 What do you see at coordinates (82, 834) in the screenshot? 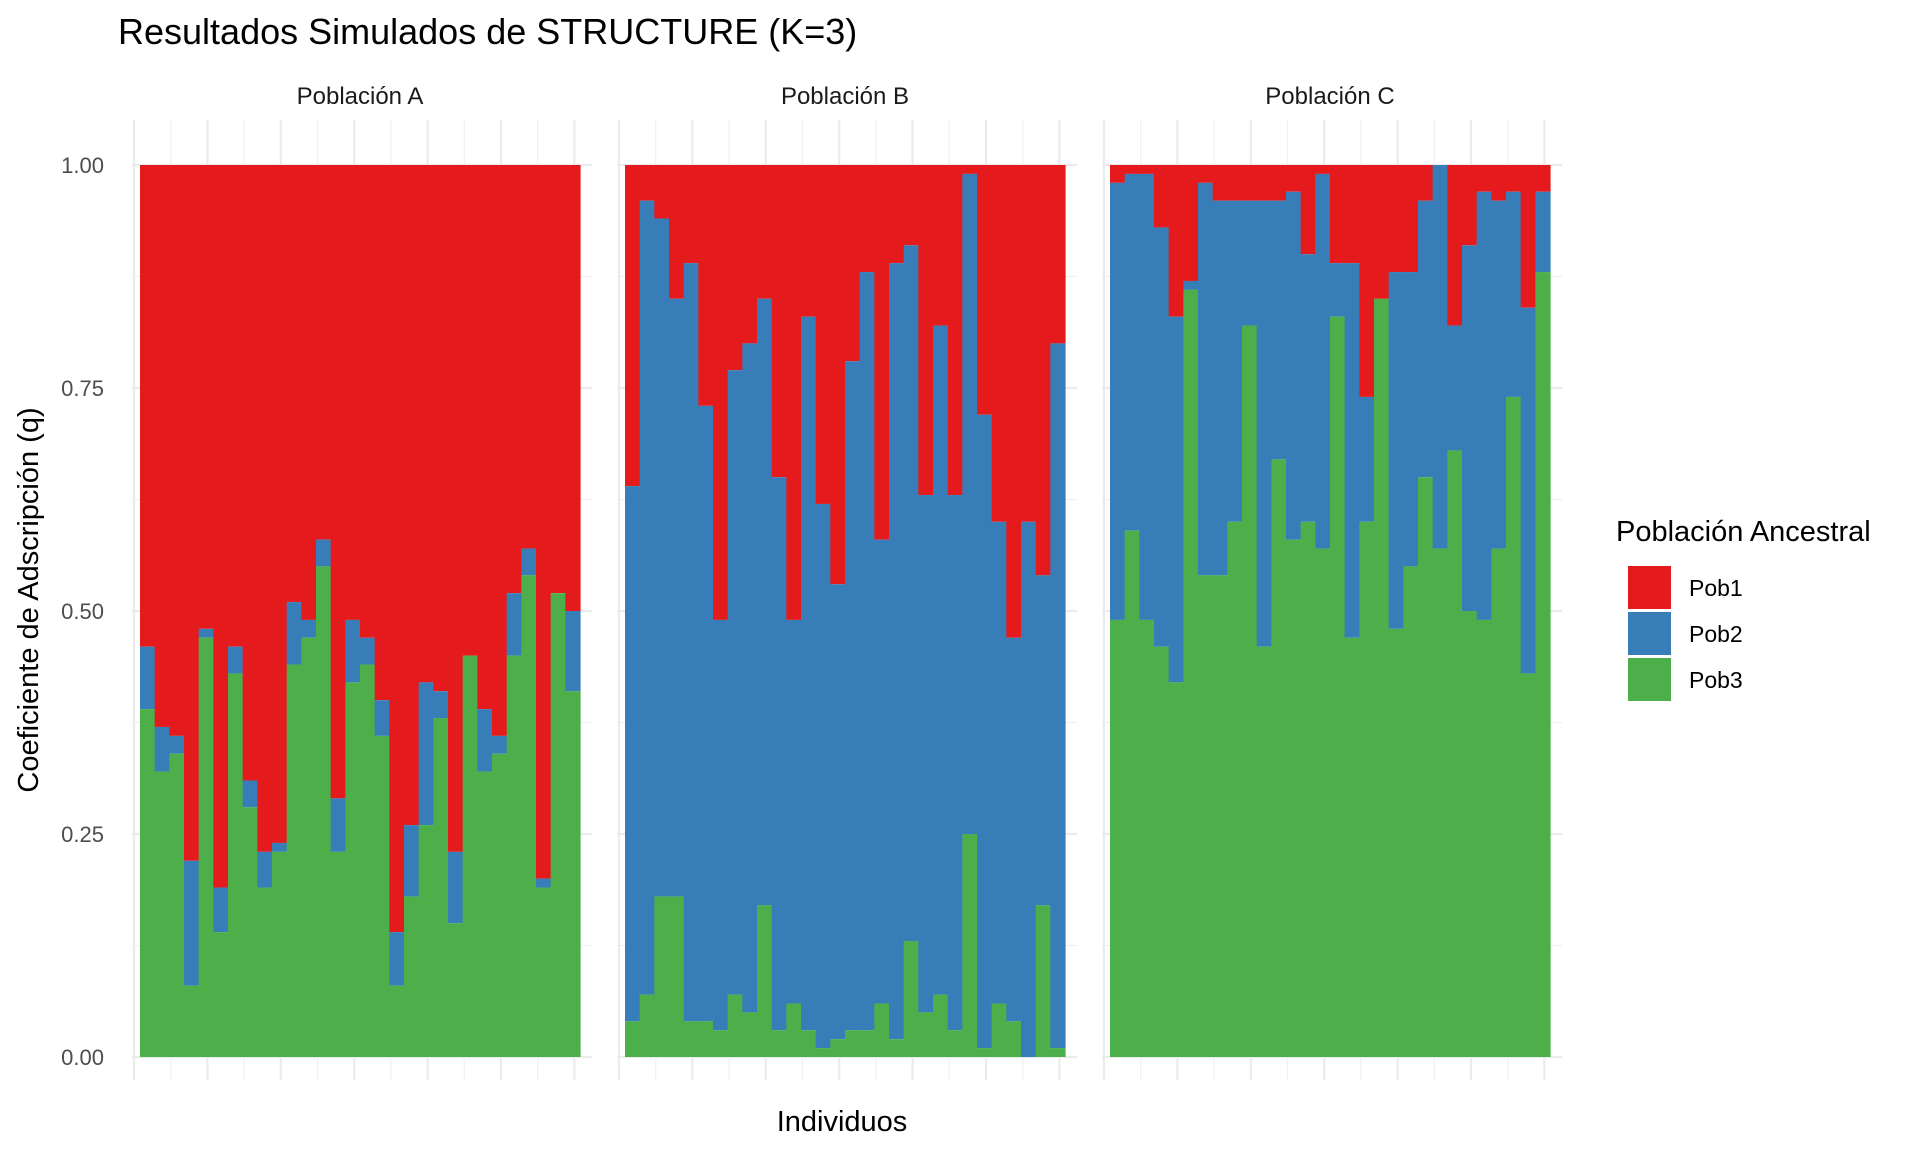
I see `y-tick-label: 0.25` at bounding box center [82, 834].